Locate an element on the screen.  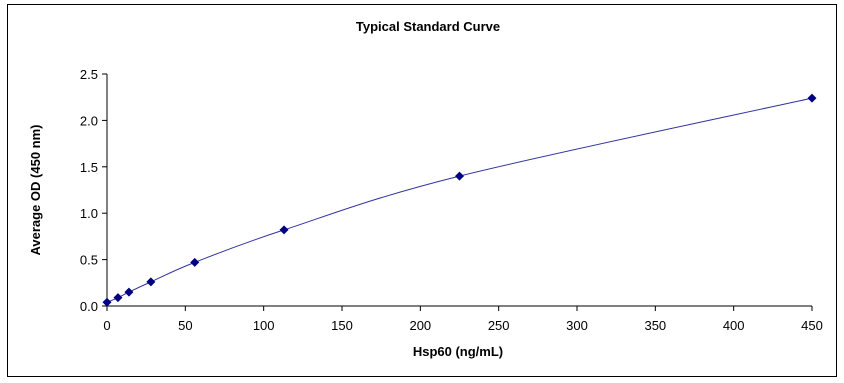
y-tick-label: 2.0 is located at coordinates (89, 120).